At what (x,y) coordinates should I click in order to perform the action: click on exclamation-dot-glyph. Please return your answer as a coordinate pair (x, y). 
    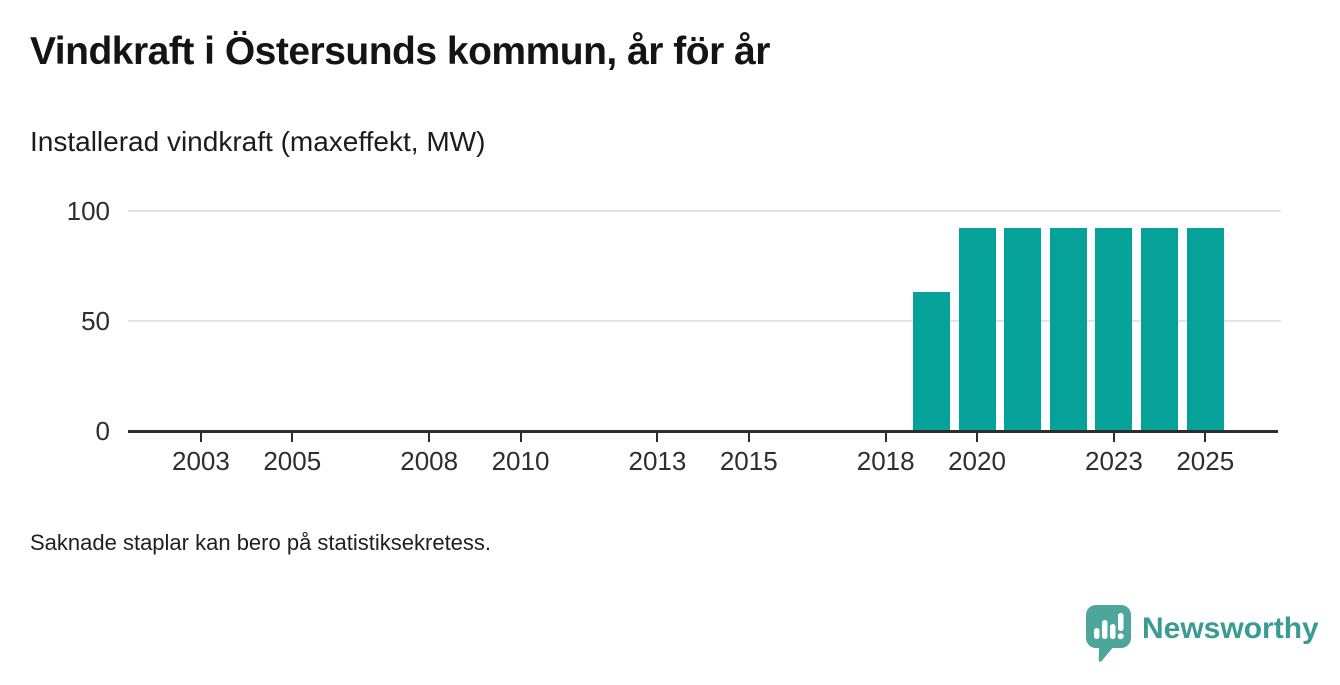
    Looking at the image, I should click on (1120, 636).